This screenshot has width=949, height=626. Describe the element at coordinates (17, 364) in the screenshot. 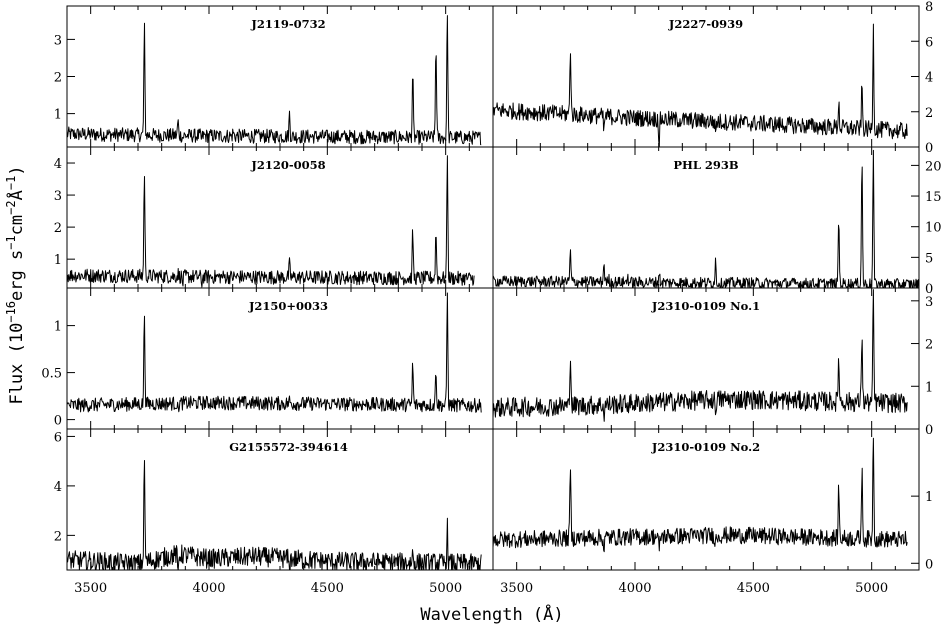

I see `y-title-part: Flux (10` at that location.